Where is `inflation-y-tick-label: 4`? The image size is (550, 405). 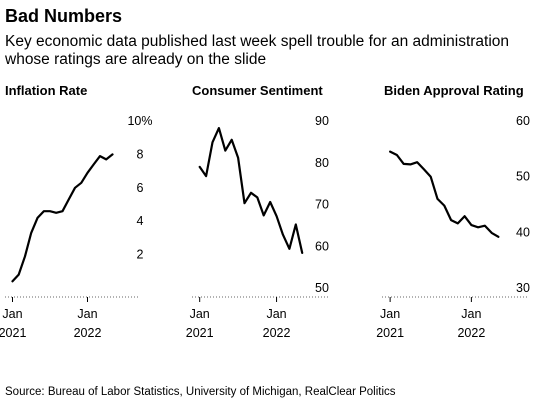 inflation-y-tick-label: 4 is located at coordinates (140, 221).